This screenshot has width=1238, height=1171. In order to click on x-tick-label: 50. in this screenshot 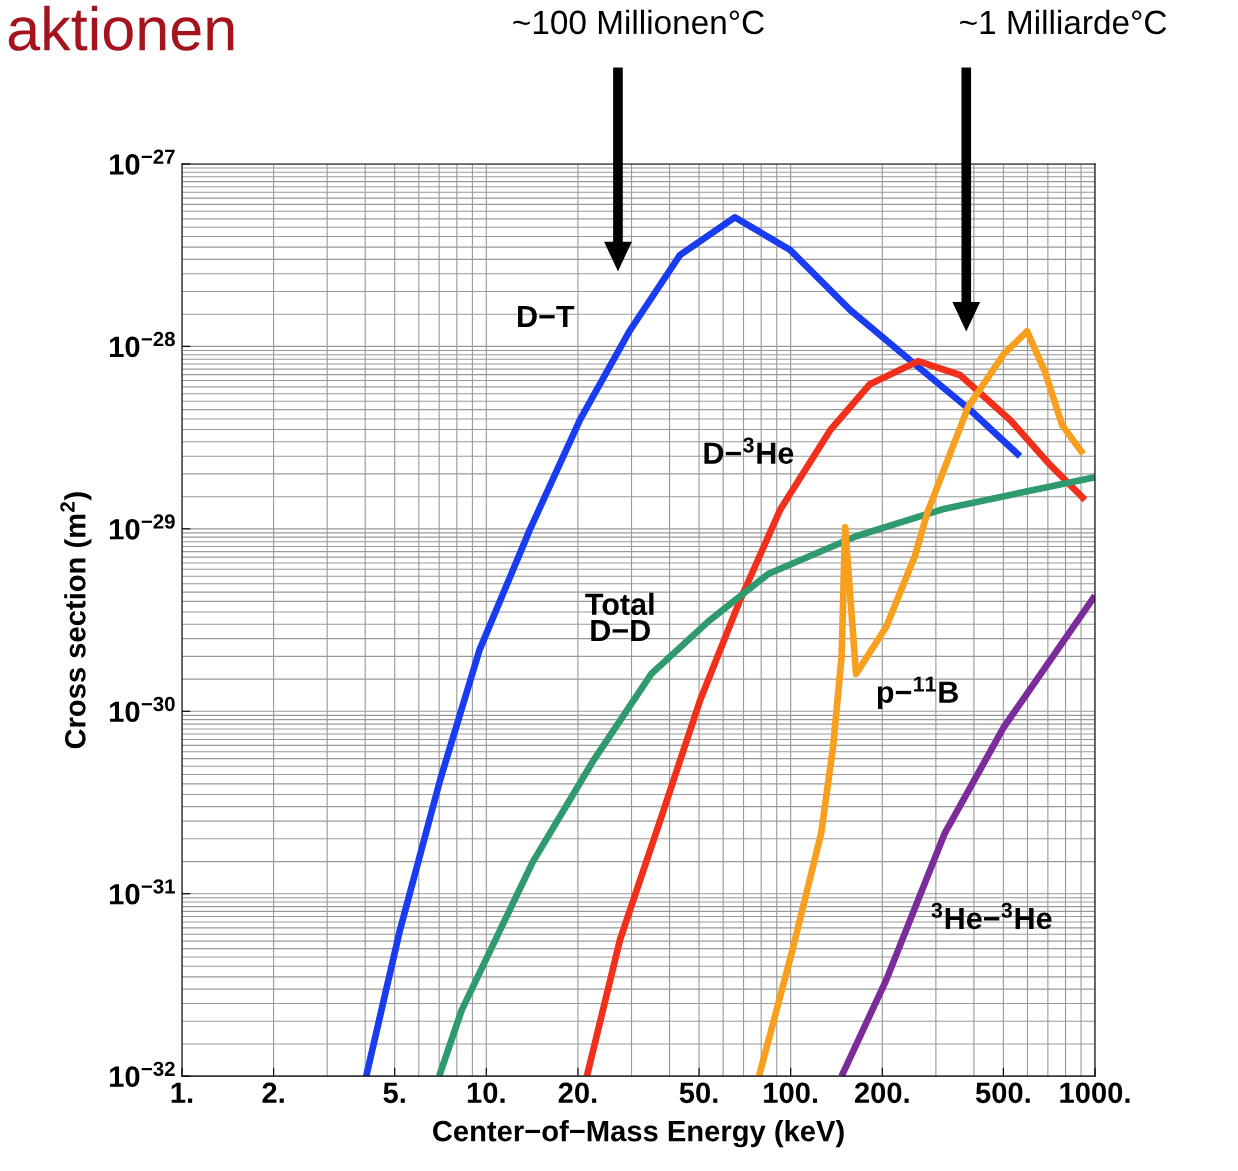, I will do `click(698, 1093)`.